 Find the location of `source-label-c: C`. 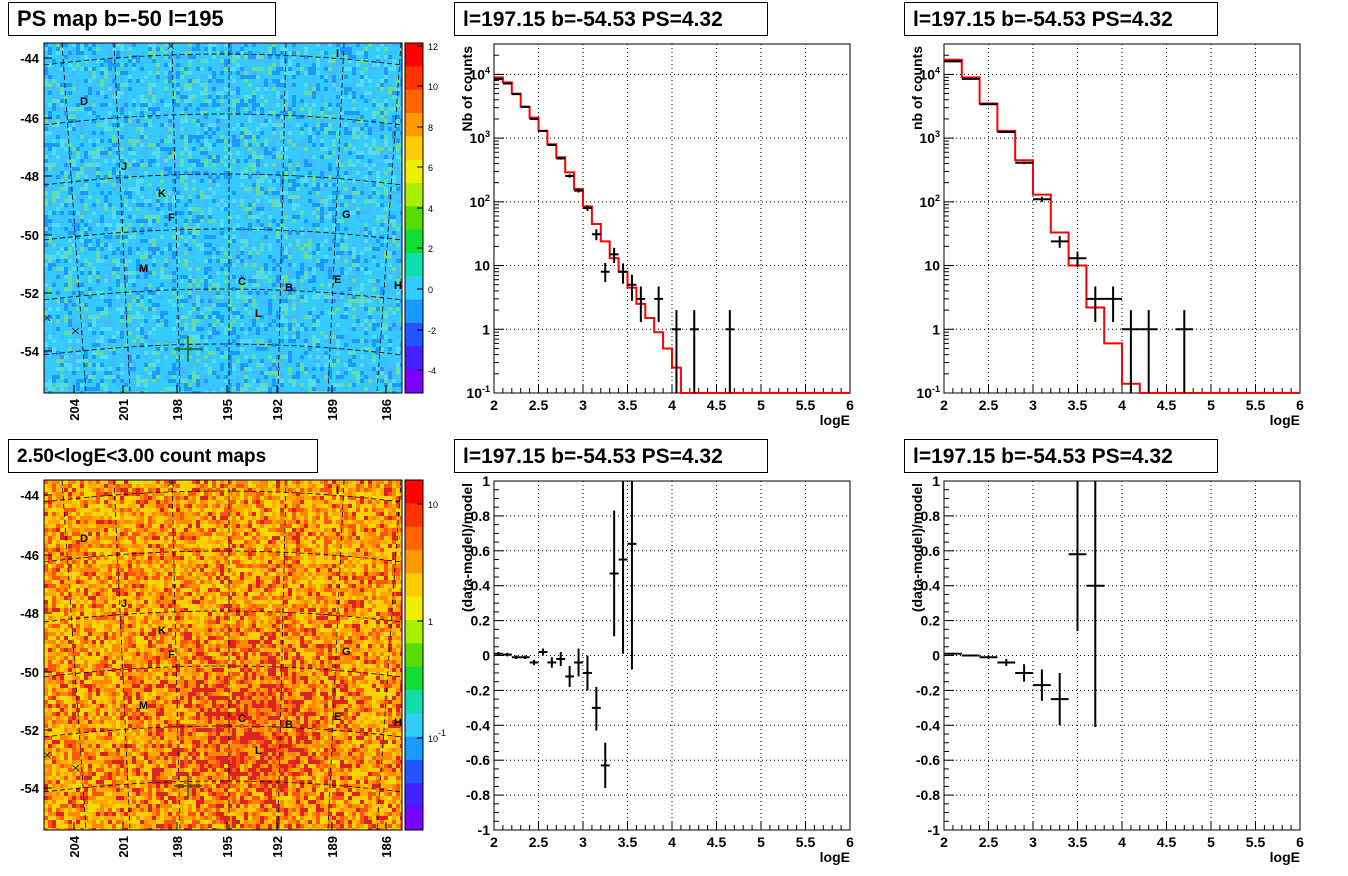

source-label-c: C is located at coordinates (242, 282).